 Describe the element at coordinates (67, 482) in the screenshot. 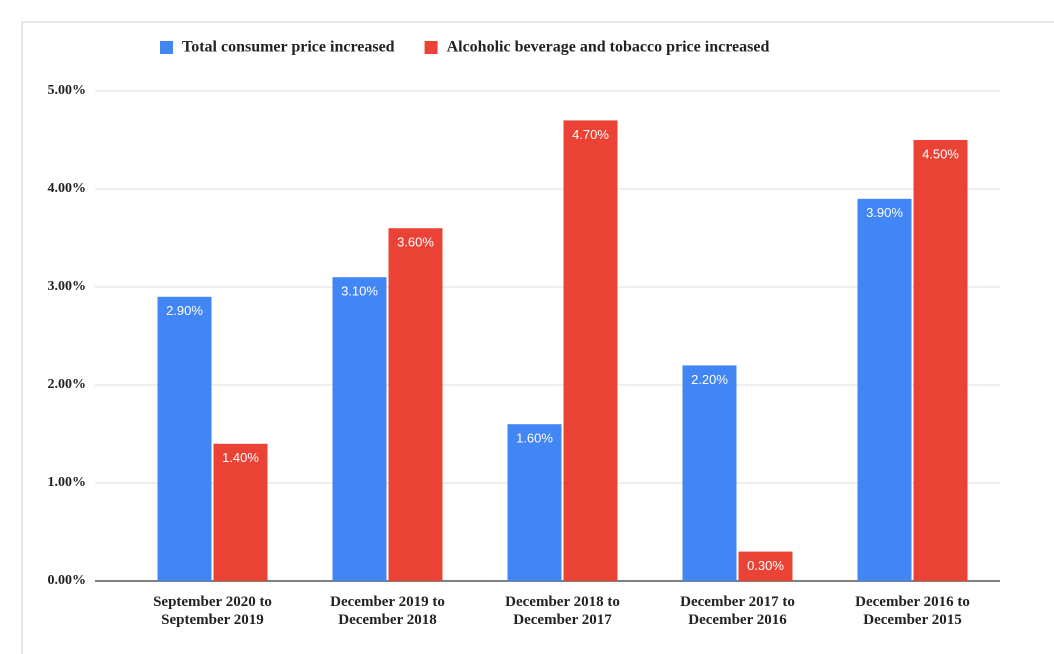

I see `y-tick-label: 1.00%` at that location.